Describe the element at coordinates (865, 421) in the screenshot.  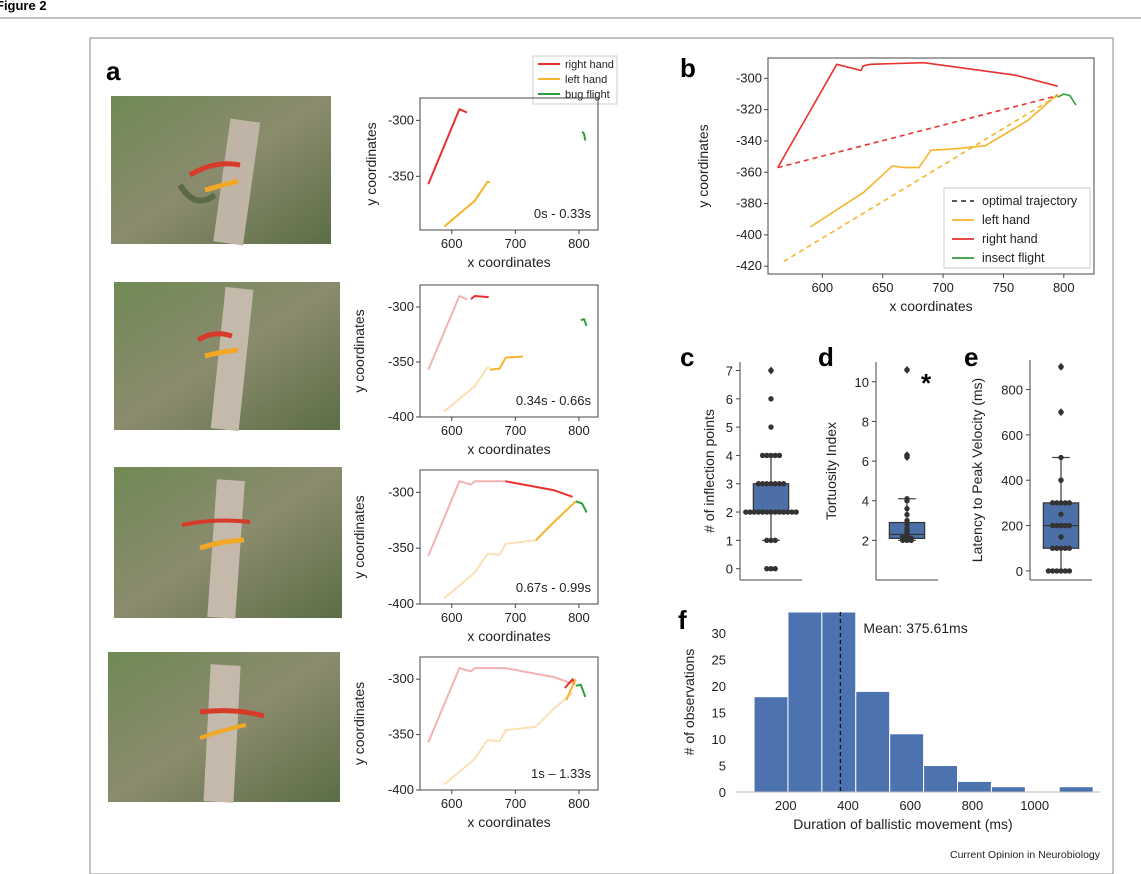
I see `y-tick-label: 8` at that location.